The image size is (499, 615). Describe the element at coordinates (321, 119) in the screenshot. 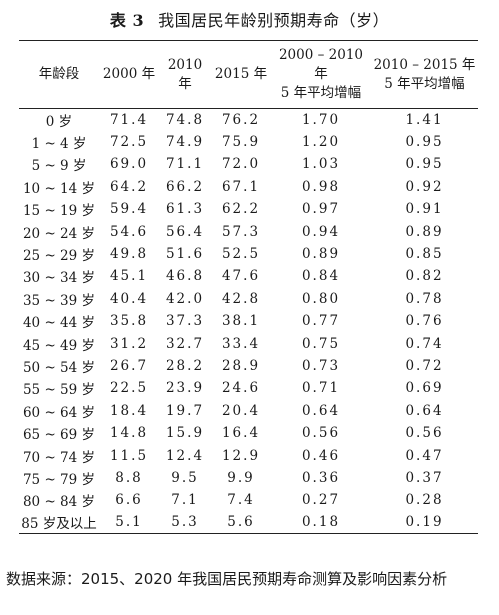

I see `value-cell: 1.70` at that location.